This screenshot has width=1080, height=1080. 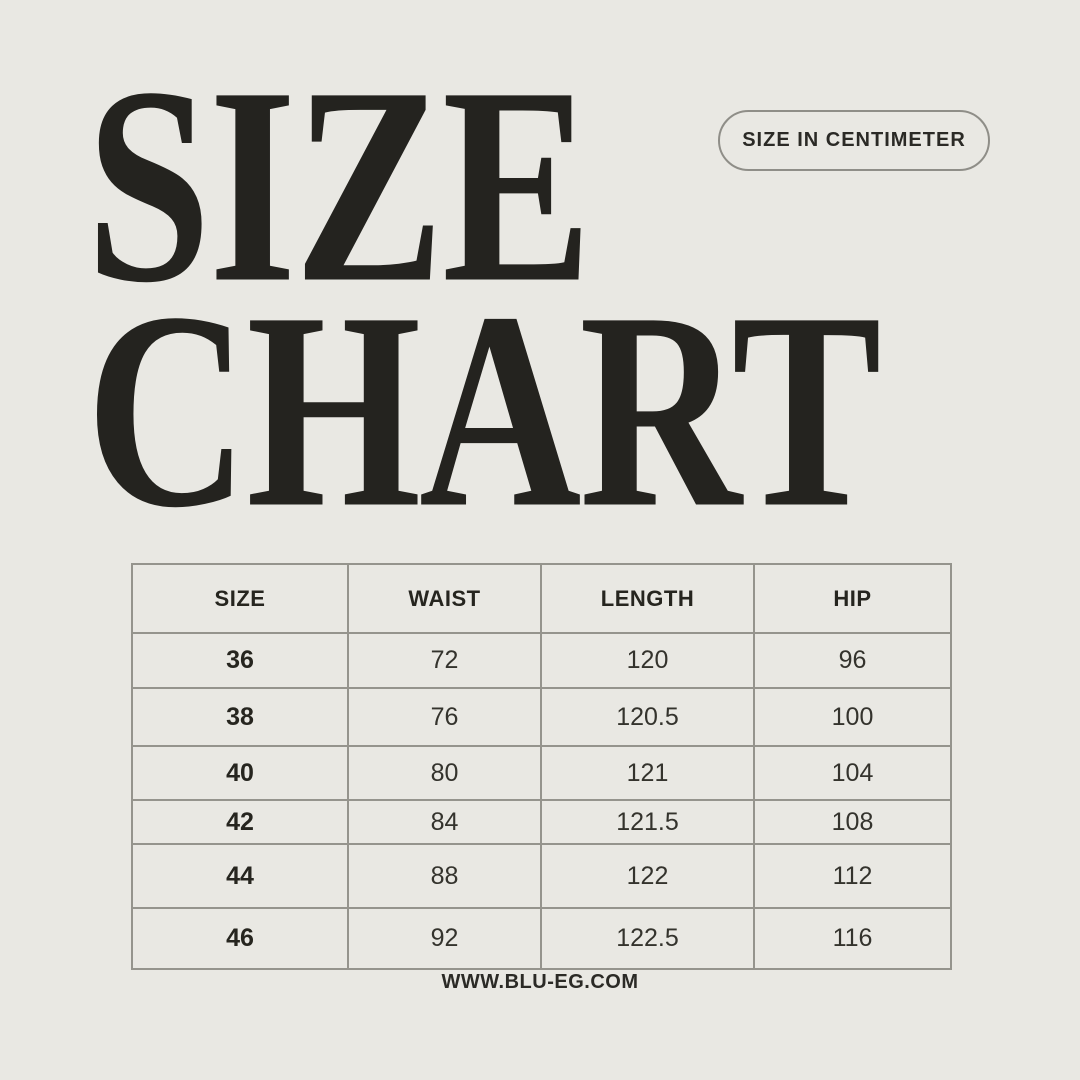 I want to click on table-row: 38 76 120.5 100, so click(x=541, y=717).